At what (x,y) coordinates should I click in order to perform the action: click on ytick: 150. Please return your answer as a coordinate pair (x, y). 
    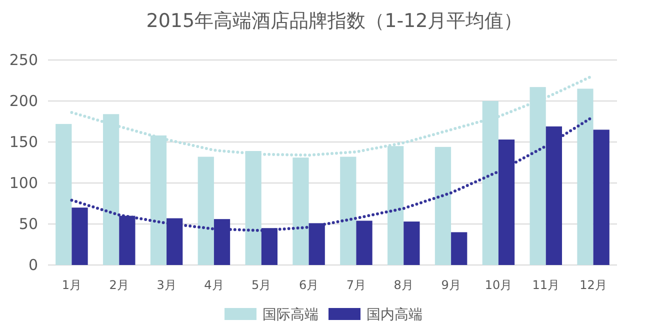
    Looking at the image, I should click on (23, 142).